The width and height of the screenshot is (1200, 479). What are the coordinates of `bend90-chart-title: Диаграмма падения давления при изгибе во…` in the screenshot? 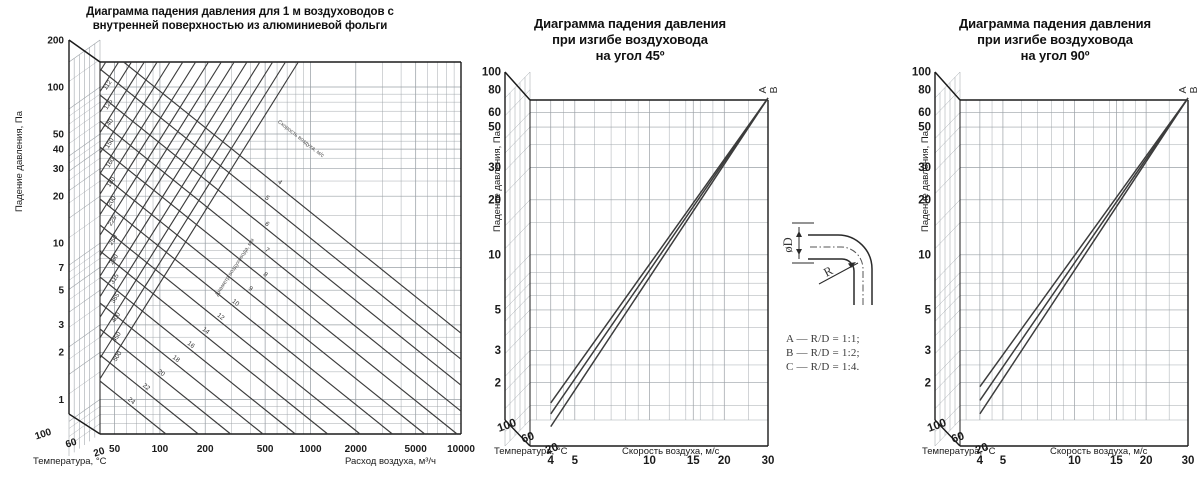 It's located at (1055, 40).